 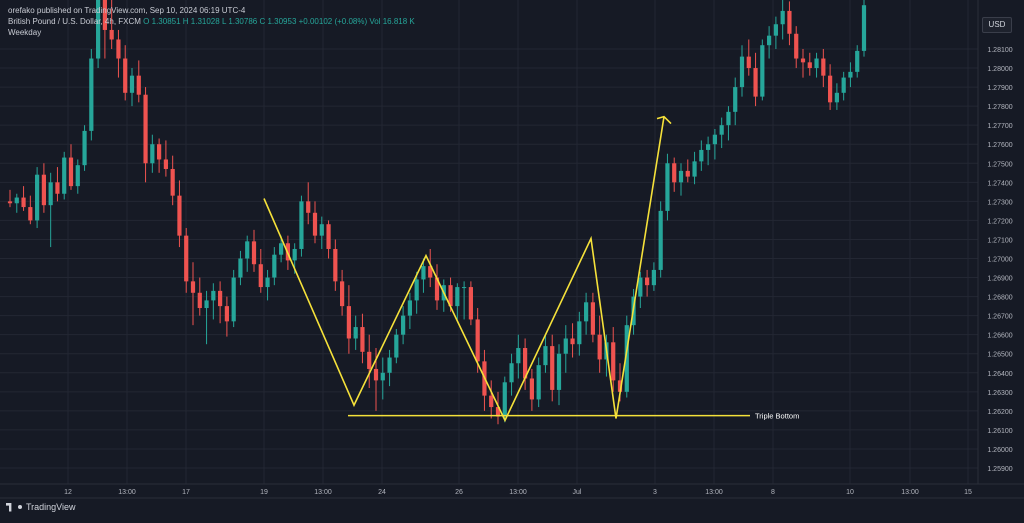 What do you see at coordinates (333, 21) in the screenshot?
I see `ohlc-change: +0.00102 (+0.08%)` at bounding box center [333, 21].